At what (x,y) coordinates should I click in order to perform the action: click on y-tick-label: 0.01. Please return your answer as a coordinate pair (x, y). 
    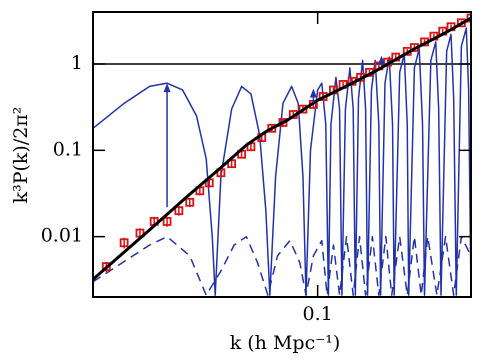
    Looking at the image, I should click on (62, 236).